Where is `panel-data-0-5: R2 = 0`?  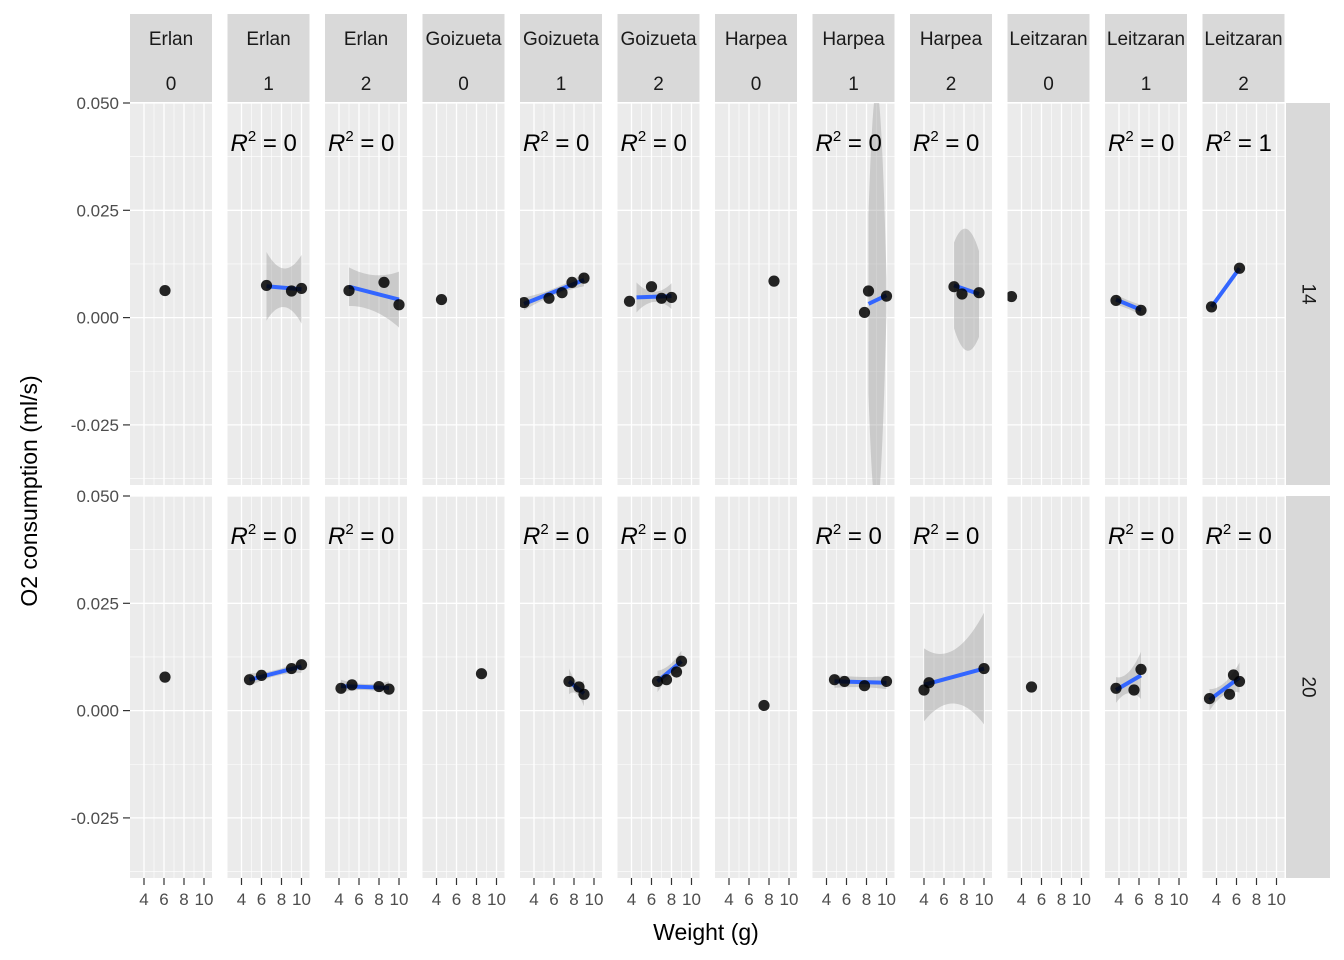 panel-data-0-5: R2 = 0 is located at coordinates (654, 220).